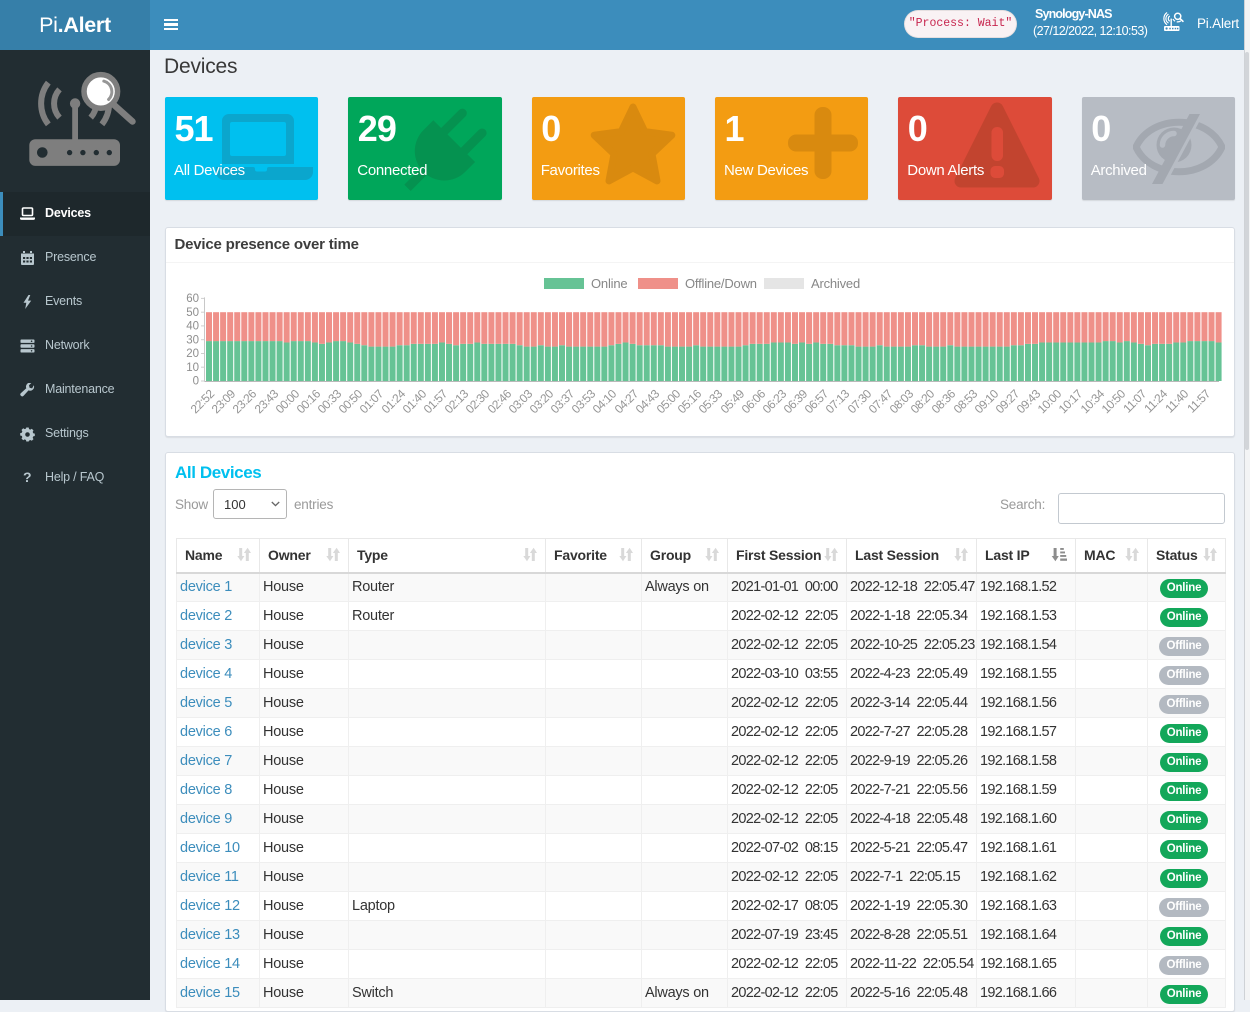  What do you see at coordinates (192, 354) in the screenshot?
I see `svg-text: 20` at bounding box center [192, 354].